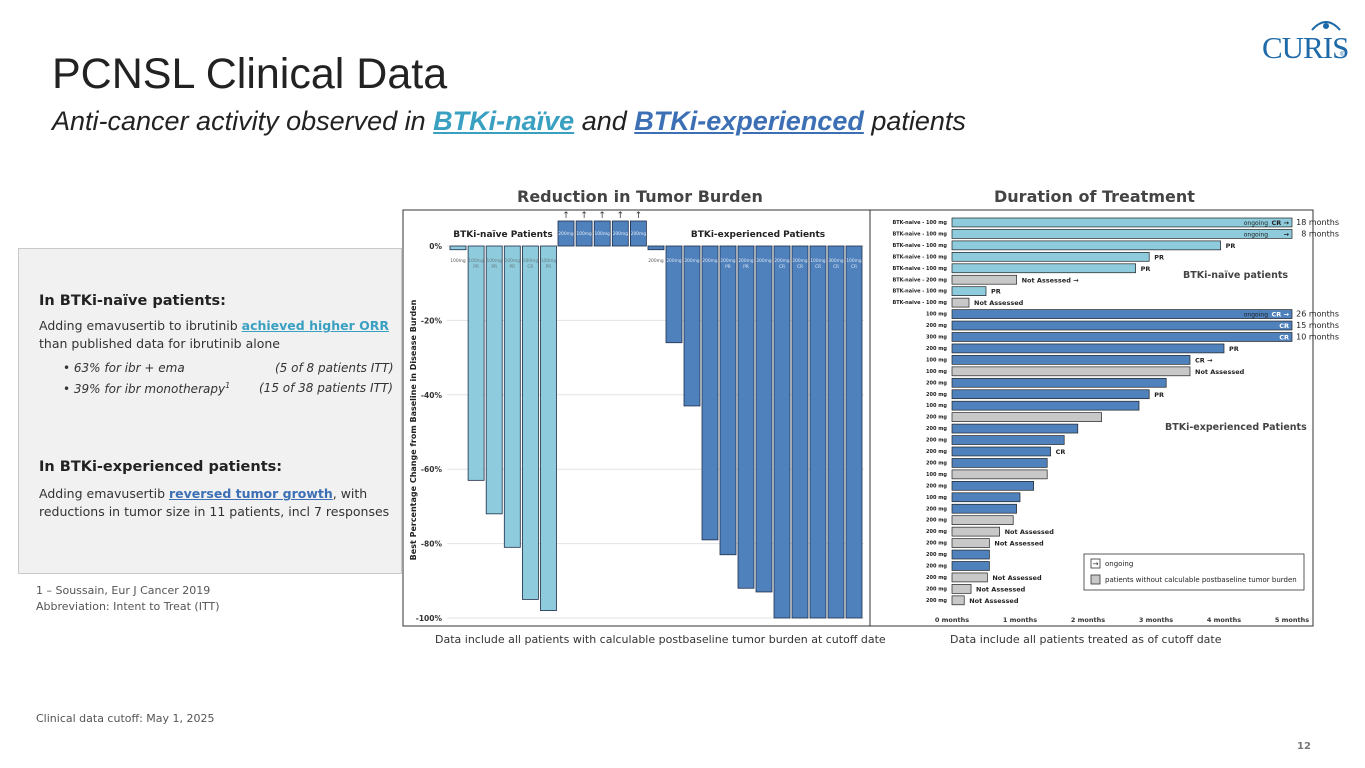 The height and width of the screenshot is (768, 1365). Describe the element at coordinates (1317, 314) in the screenshot. I see `duration-months-label: 26 months` at that location.